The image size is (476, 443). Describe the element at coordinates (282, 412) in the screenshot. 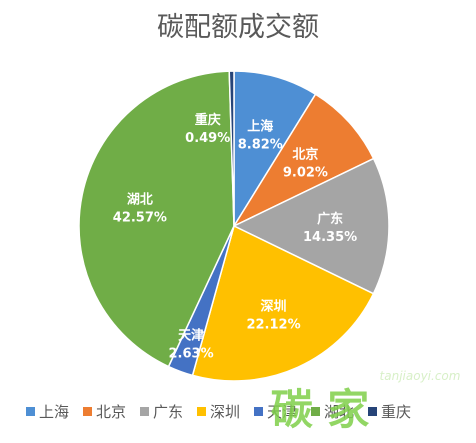

I see `legend-label-4: 天津` at that location.